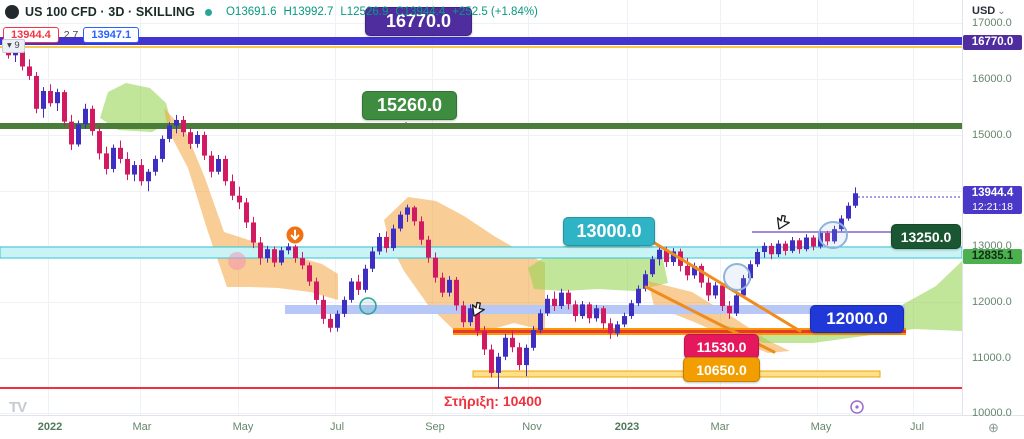 This screenshot has width=1024, height=439. What do you see at coordinates (409, 105) in the screenshot?
I see `level-box-15260: 15260.0` at bounding box center [409, 105].